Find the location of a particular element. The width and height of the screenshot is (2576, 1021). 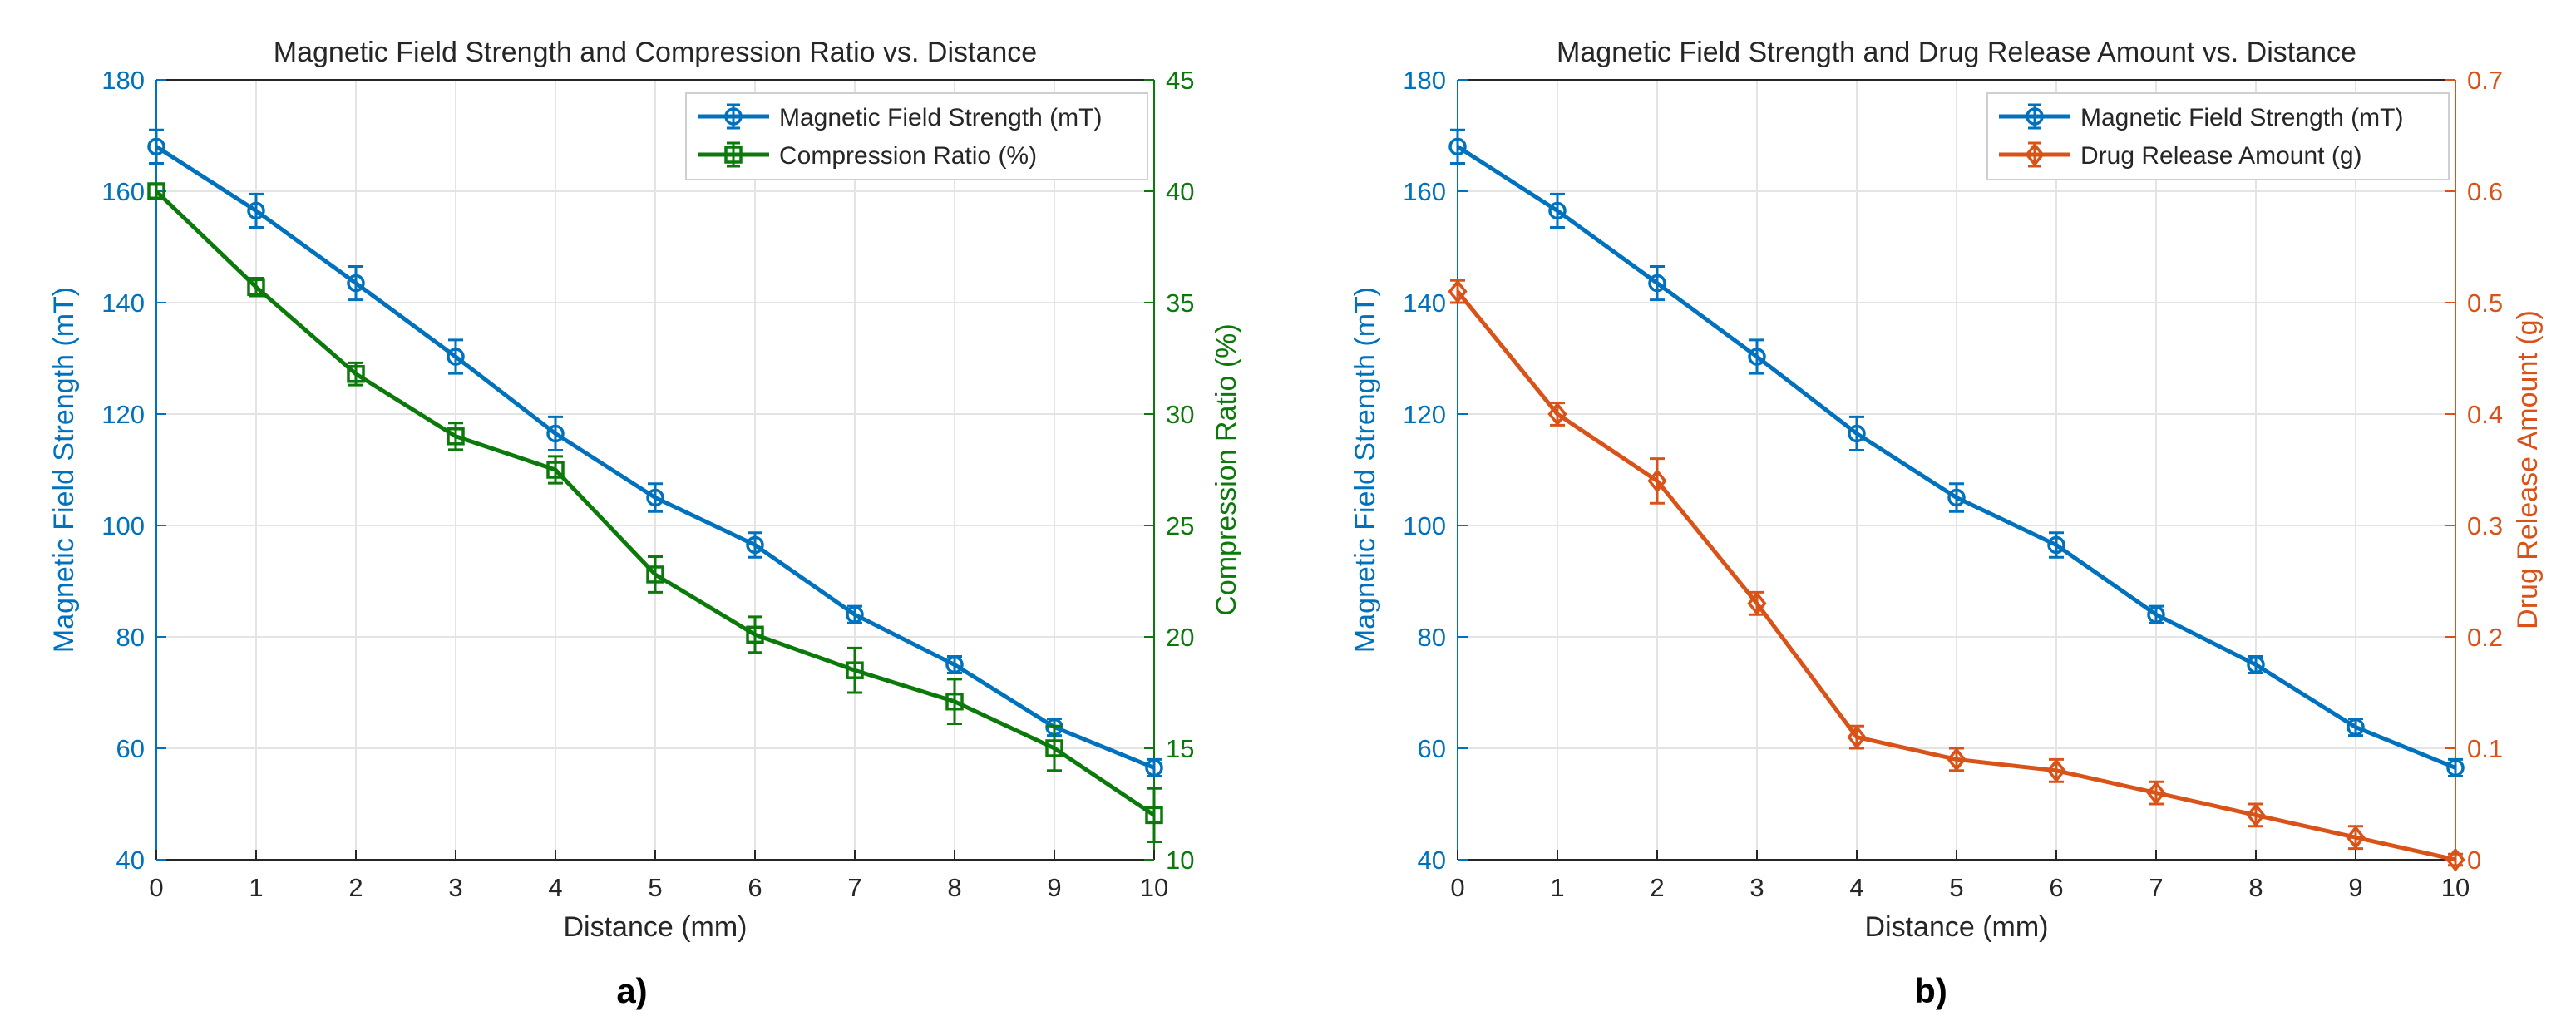

right-y-axis-label: Drug Release Amount (g) is located at coordinates (2528, 469).